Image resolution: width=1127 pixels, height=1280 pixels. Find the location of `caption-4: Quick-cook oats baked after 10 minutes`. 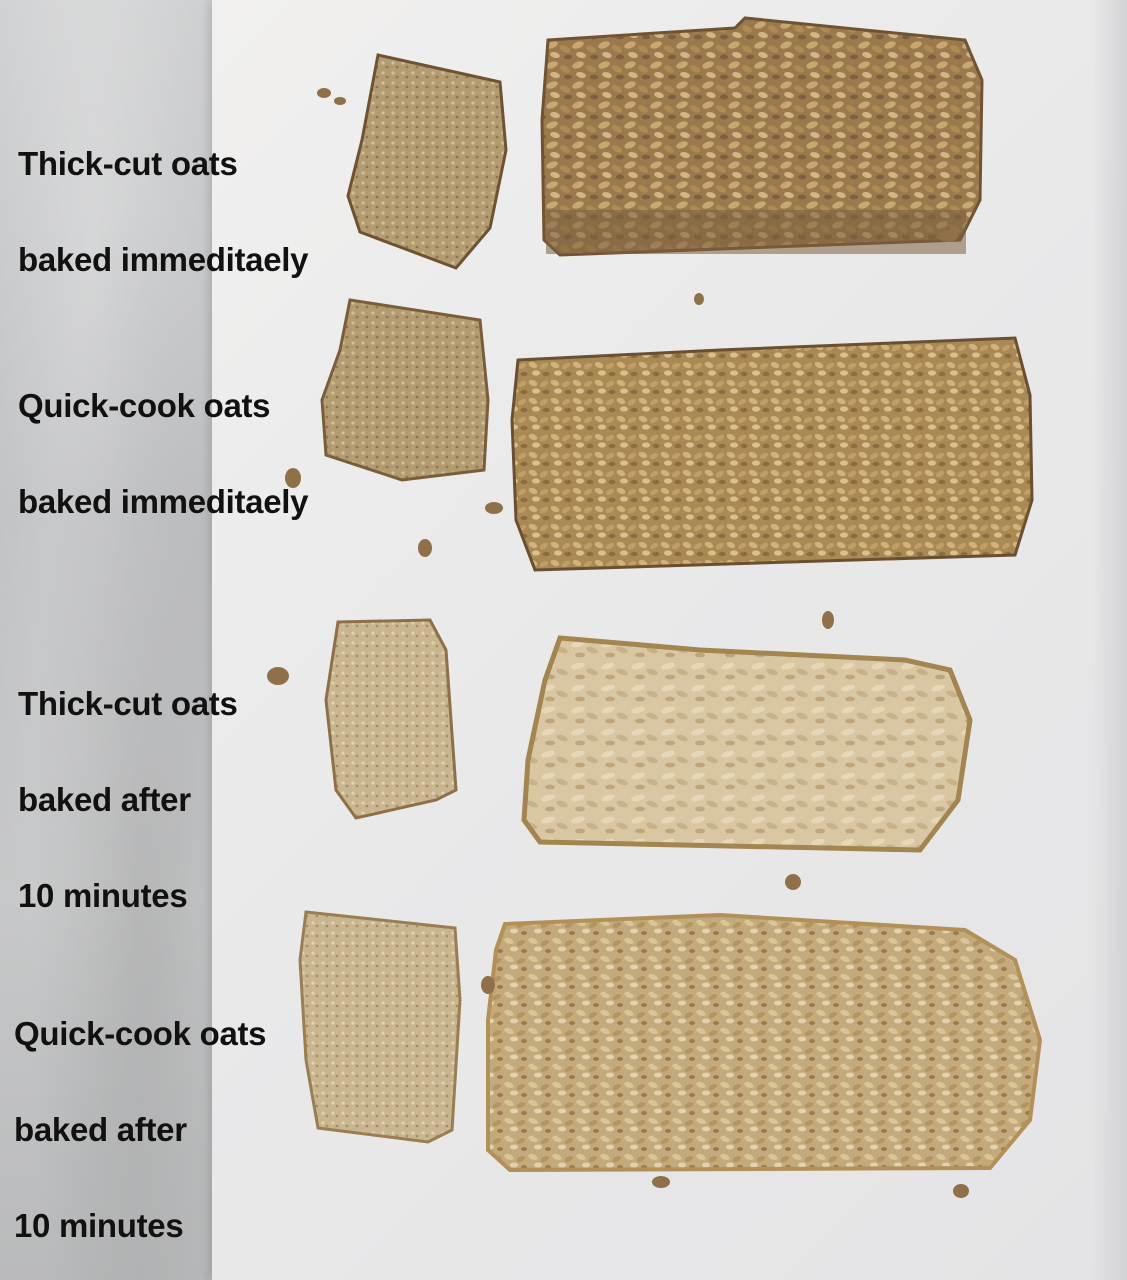

caption-4: Quick-cook oats baked after 10 minutes is located at coordinates (140, 1121).